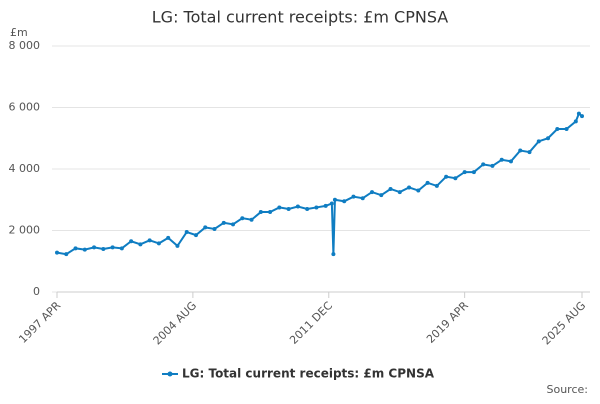 This screenshot has height=404, width=600. What do you see at coordinates (300, 17) in the screenshot?
I see `chart-title: LG: Total current receipts: £m CPNSA` at bounding box center [300, 17].